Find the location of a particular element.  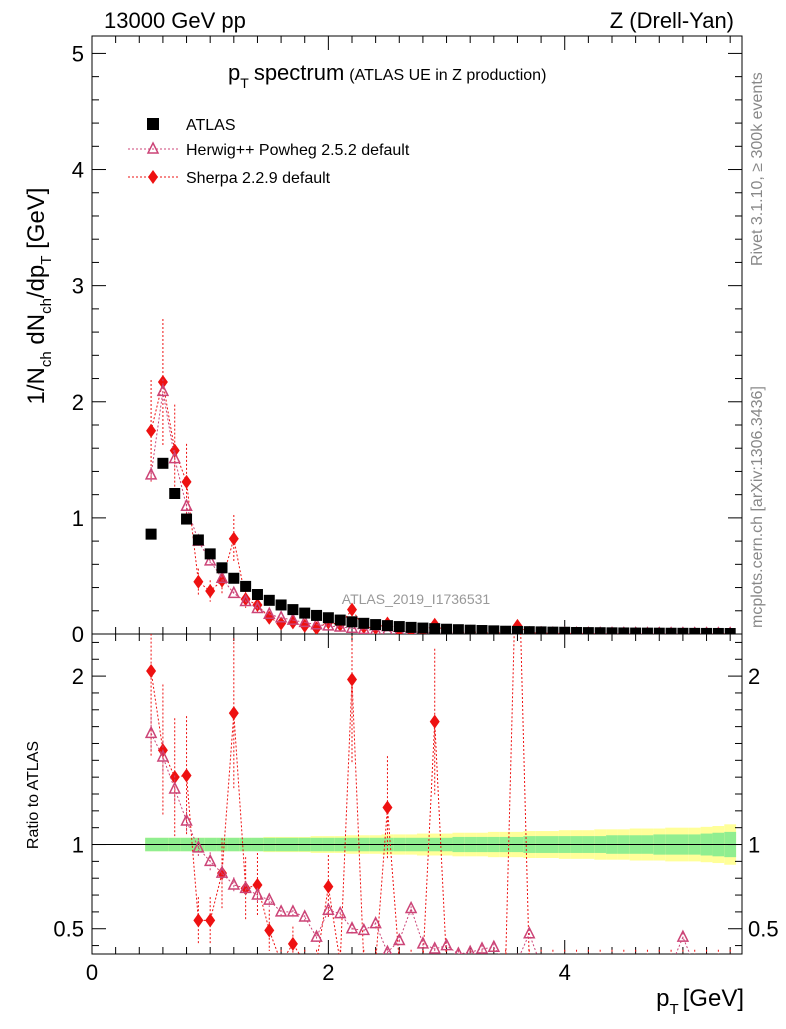

y-tick-label: 3 is located at coordinates (78, 286).